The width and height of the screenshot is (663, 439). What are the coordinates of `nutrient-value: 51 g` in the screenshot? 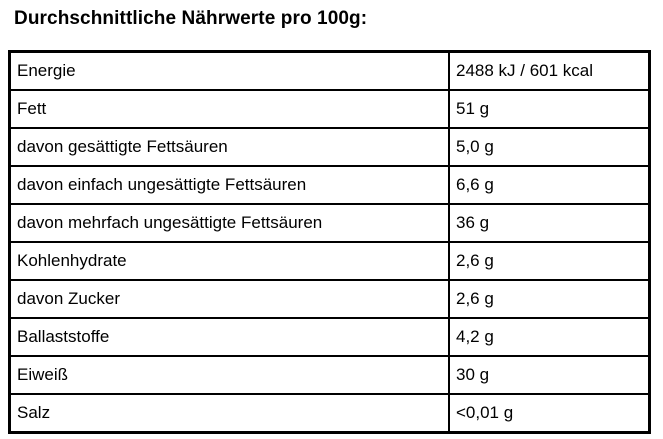 It's located at (549, 109).